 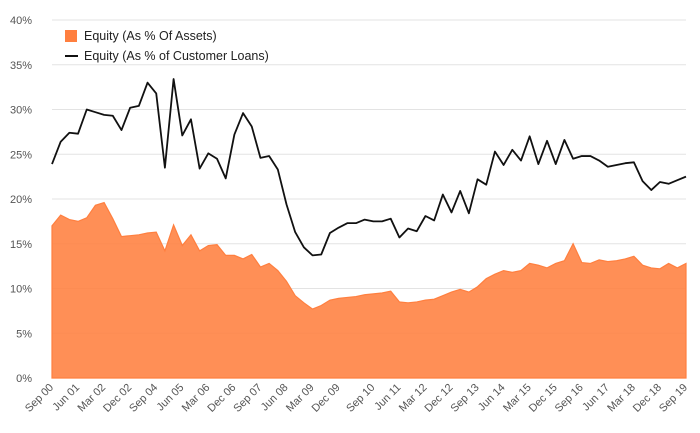 I want to click on x-tick-label: Sep 16, so click(x=569, y=398).